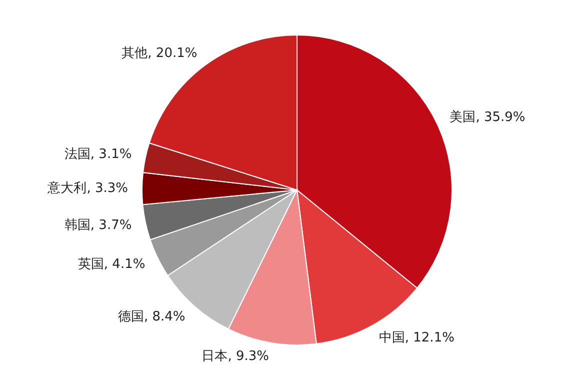 This screenshot has width=583, height=390. Describe the element at coordinates (152, 316) in the screenshot. I see `slice-label: 德国, 8.4%` at that location.